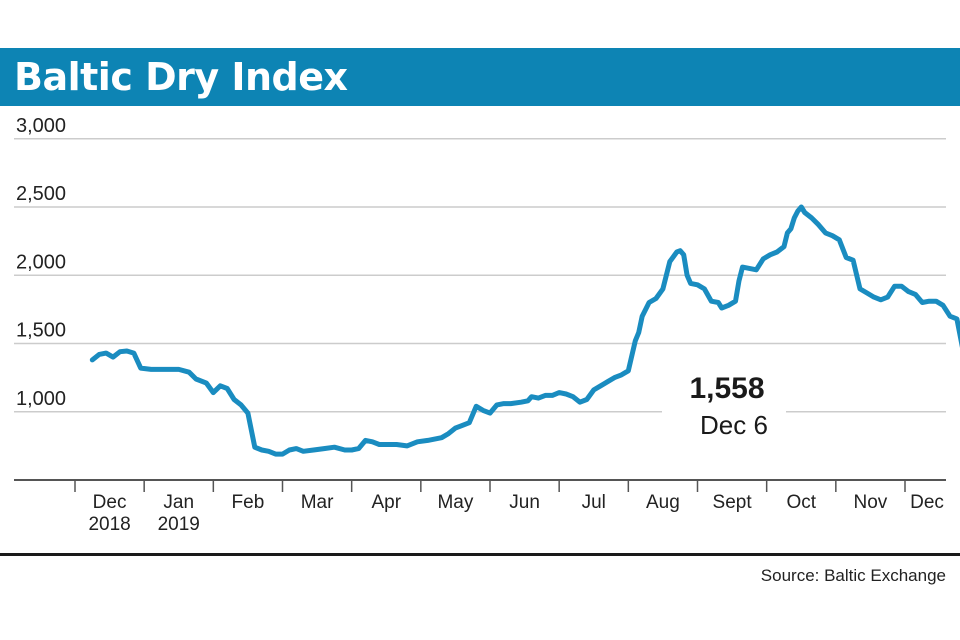 This screenshot has width=960, height=640. I want to click on x-tick-label: Jul, so click(594, 502).